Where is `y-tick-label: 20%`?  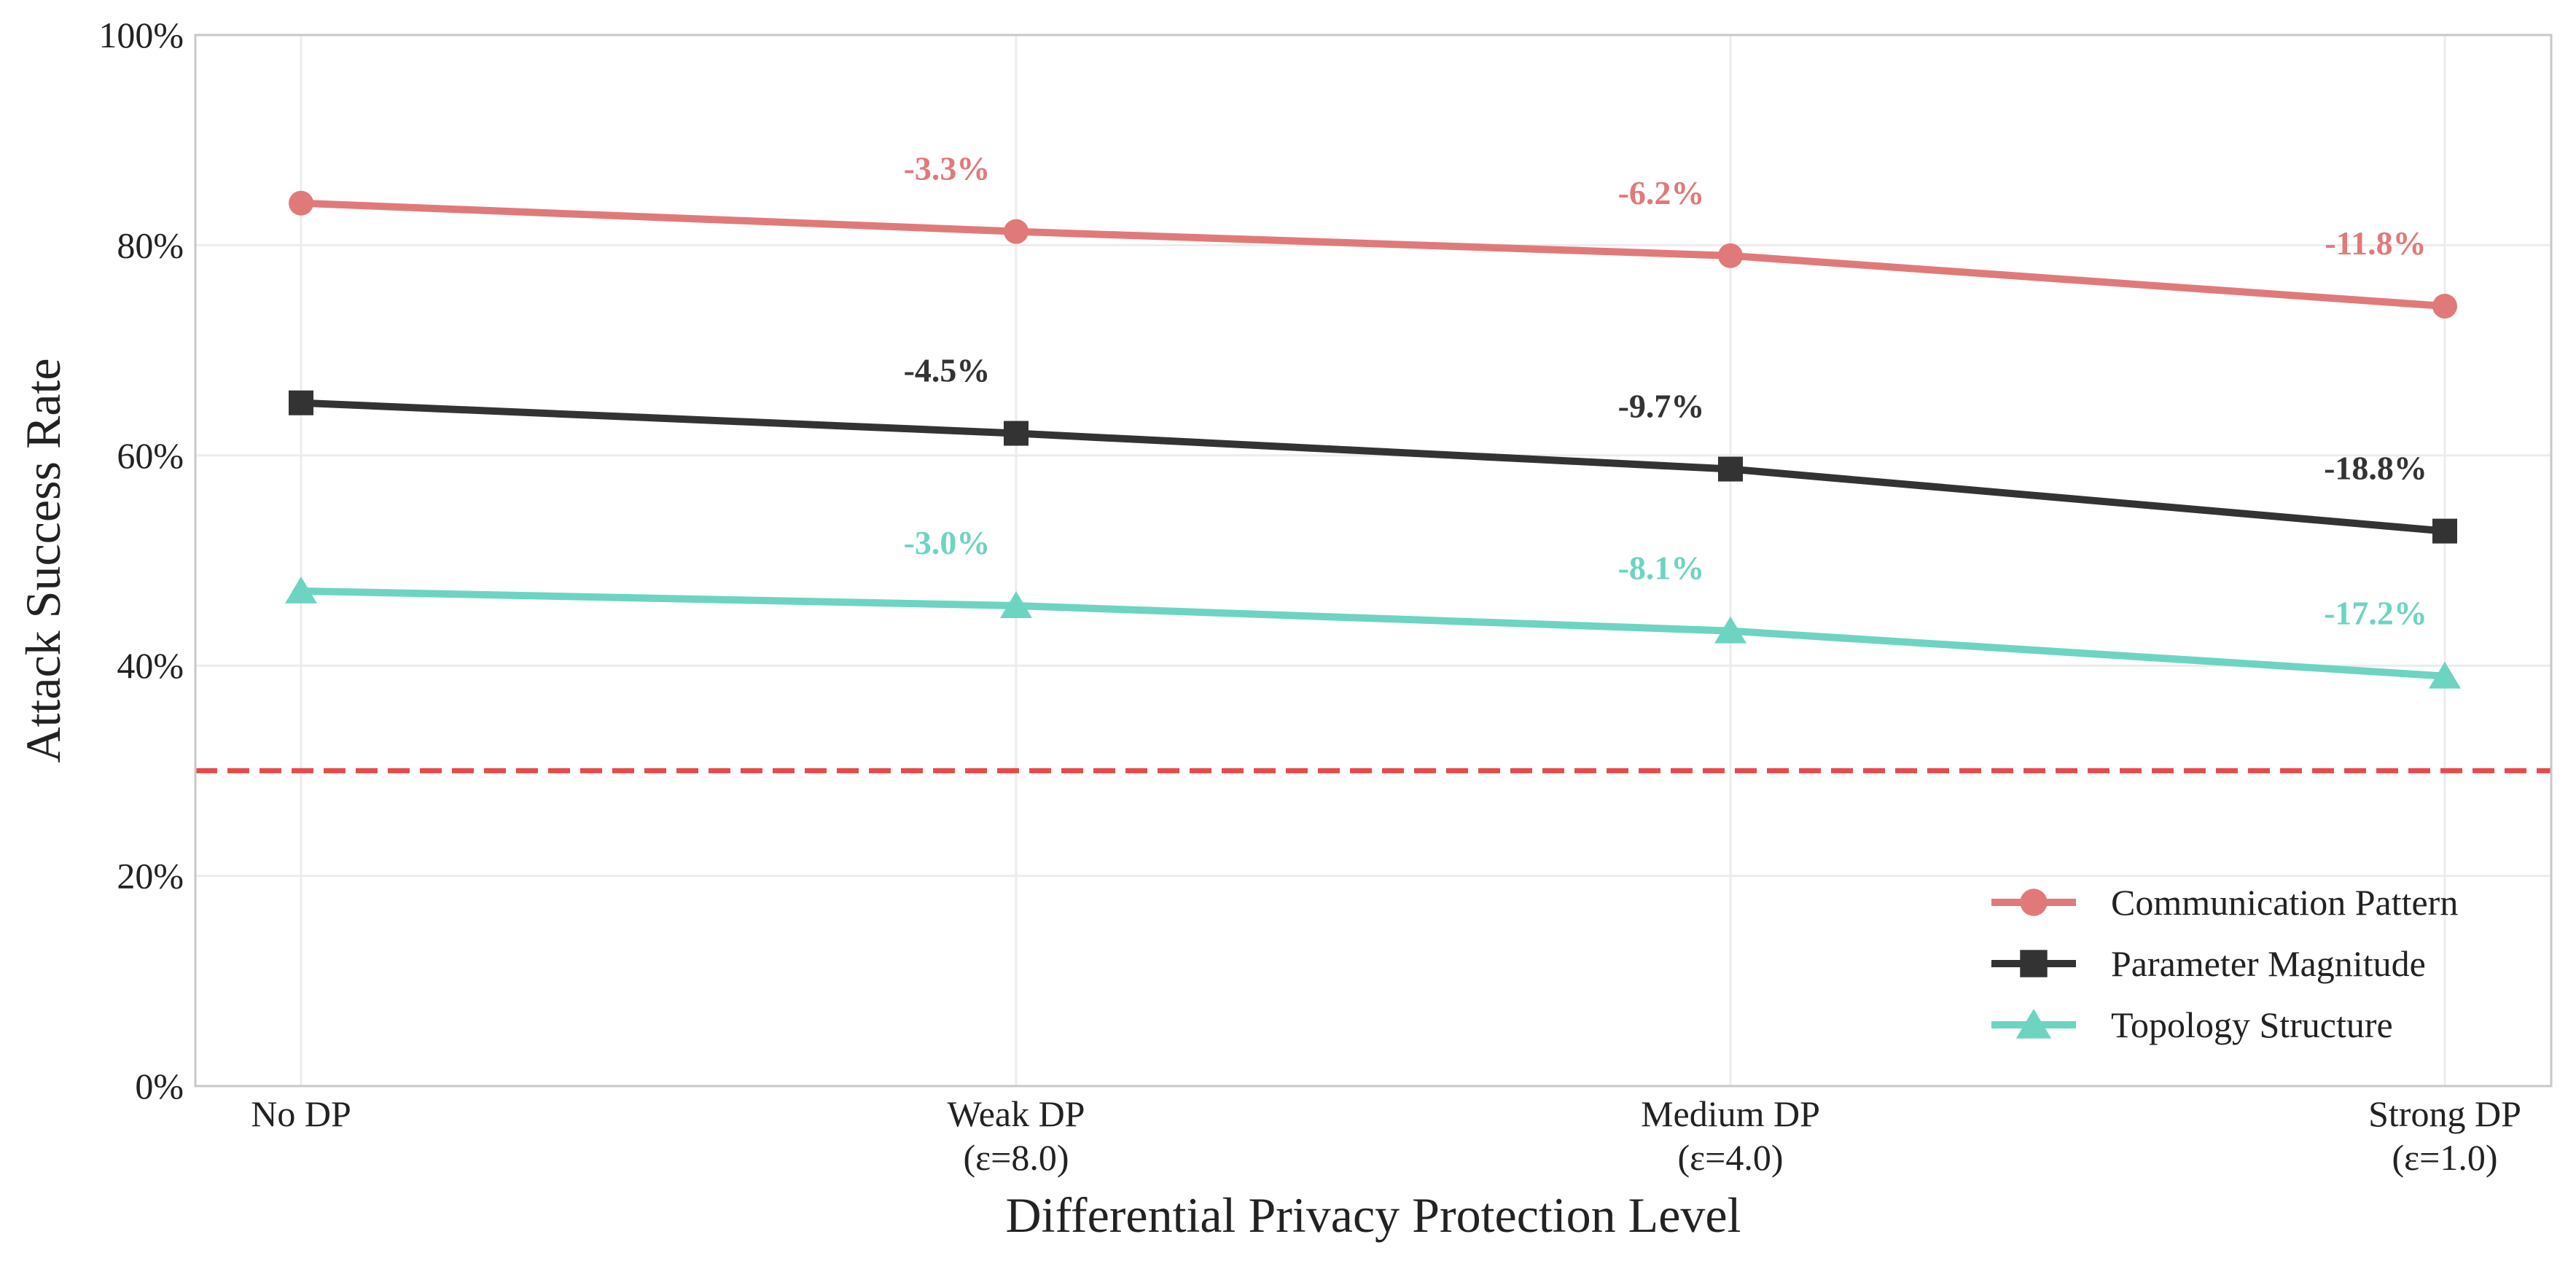
y-tick-label: 20% is located at coordinates (150, 876).